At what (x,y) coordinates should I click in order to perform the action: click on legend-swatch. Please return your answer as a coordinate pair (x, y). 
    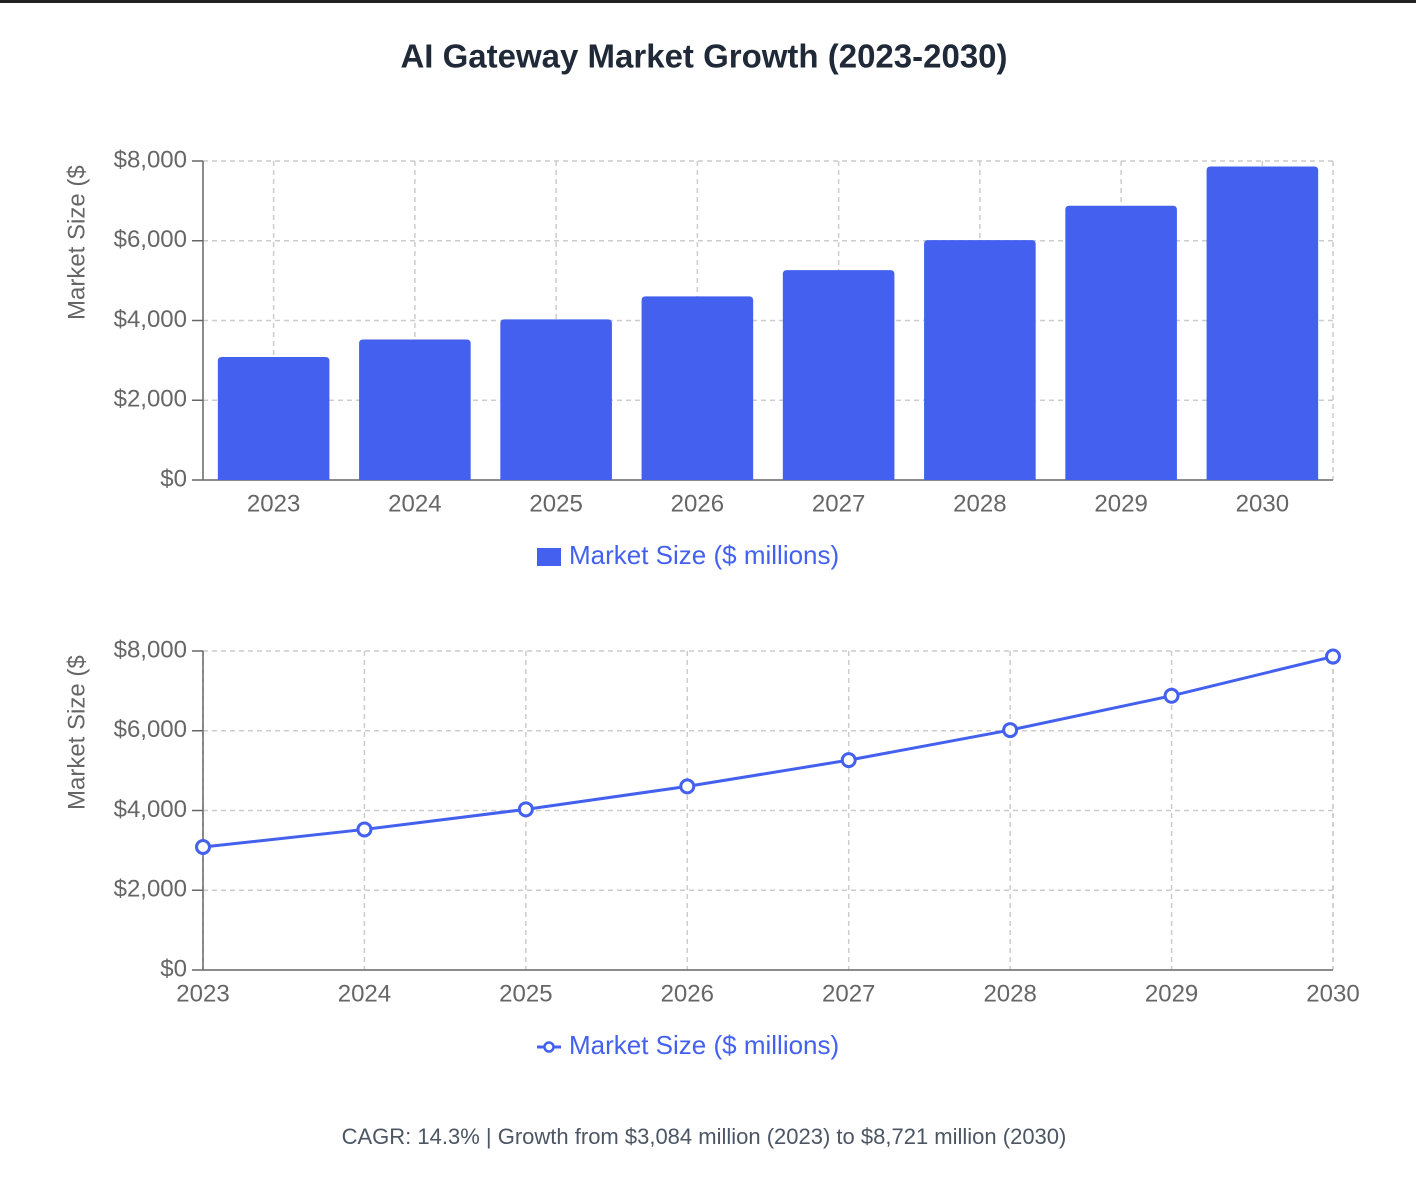
    Looking at the image, I should click on (549, 557).